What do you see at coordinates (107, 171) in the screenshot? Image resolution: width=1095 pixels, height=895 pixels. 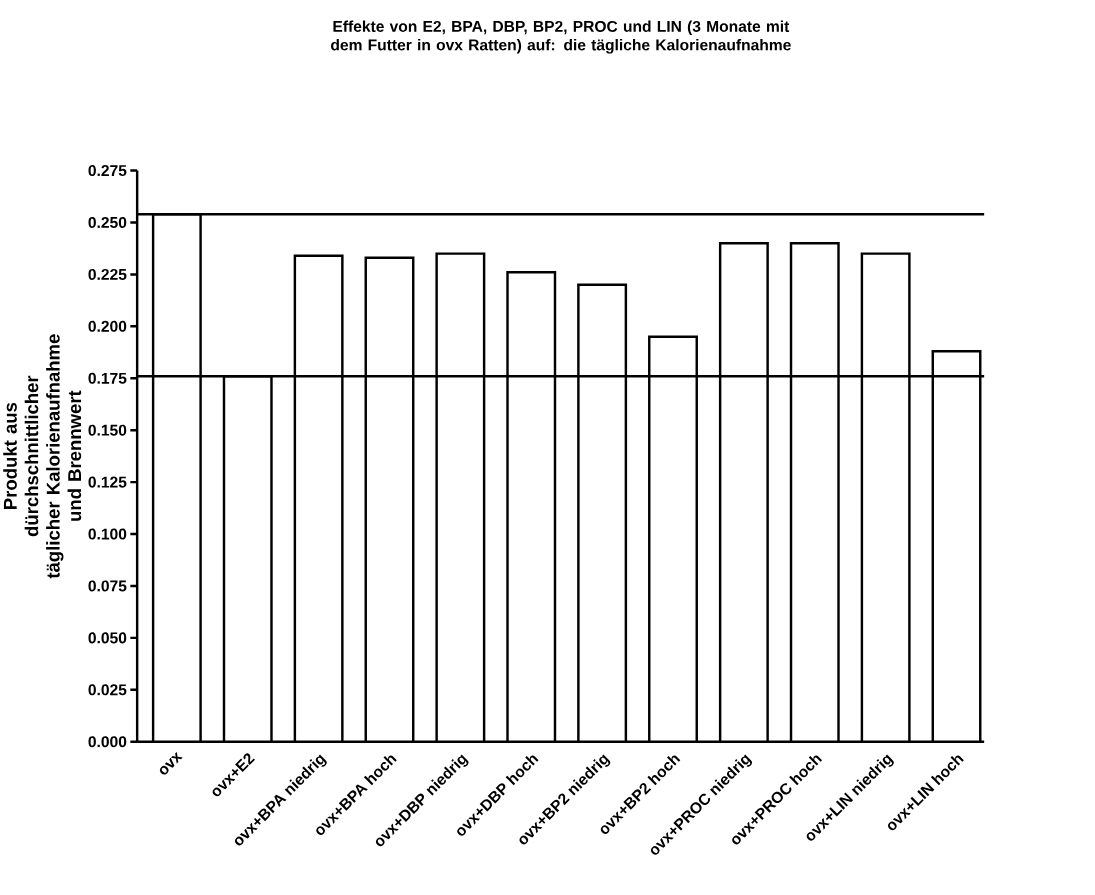 I see `y-tick-label: 0.275` at bounding box center [107, 171].